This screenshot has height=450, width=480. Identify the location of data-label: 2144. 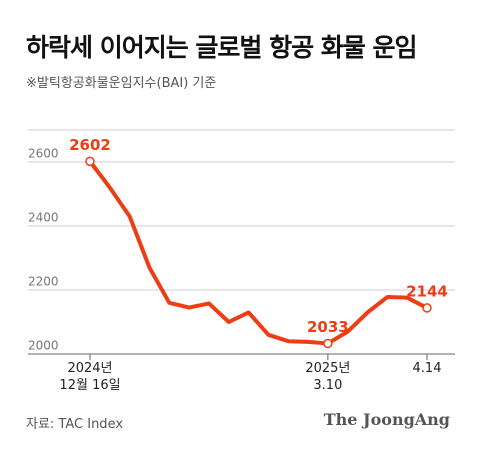
(427, 291).